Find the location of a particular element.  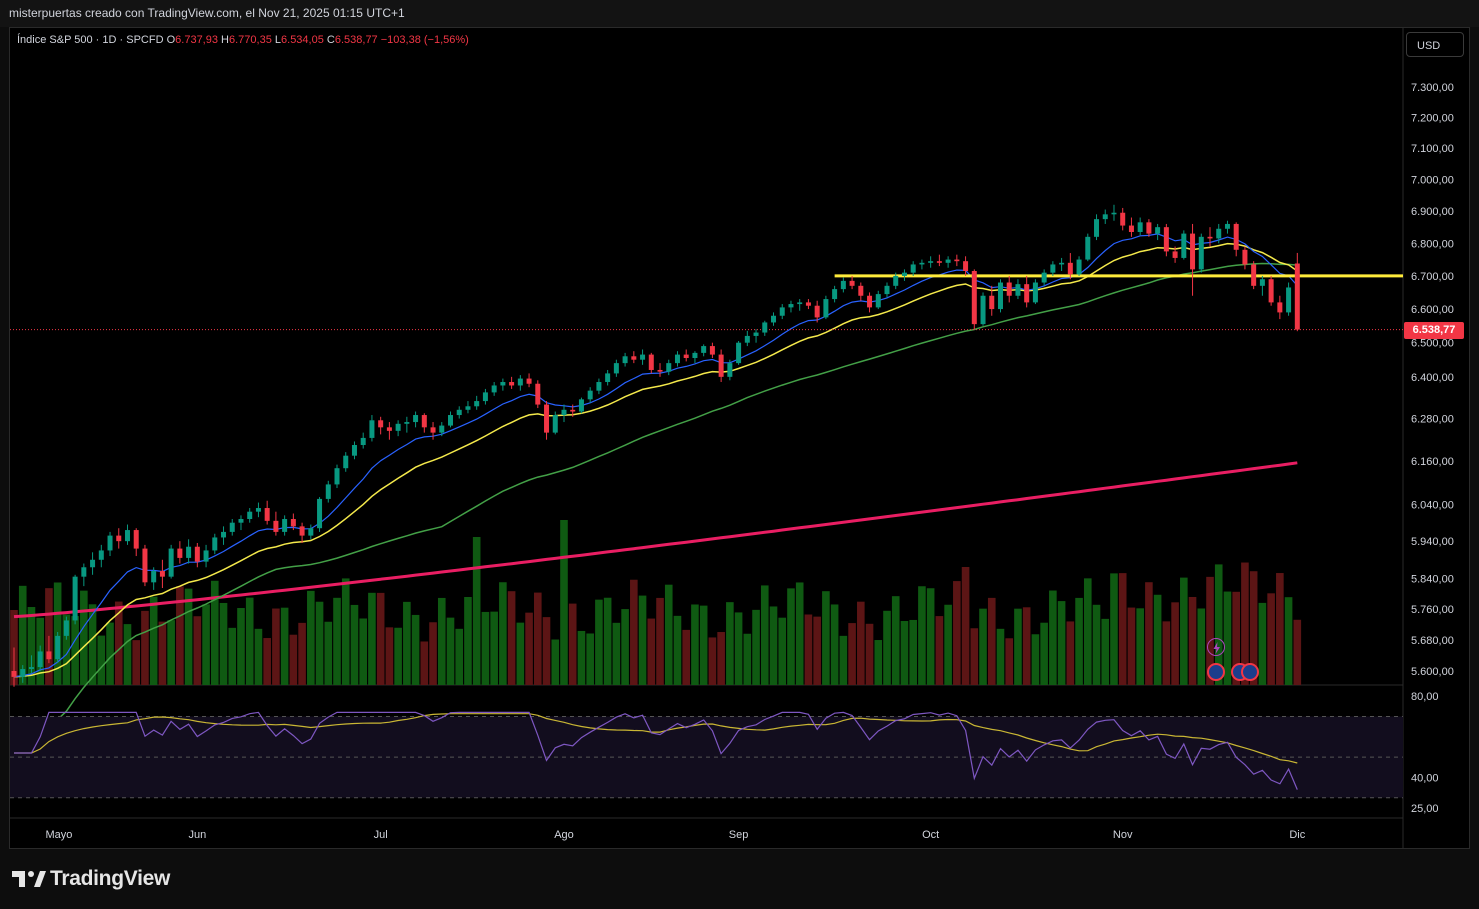

us-flag-event-icon is located at coordinates (1216, 672).